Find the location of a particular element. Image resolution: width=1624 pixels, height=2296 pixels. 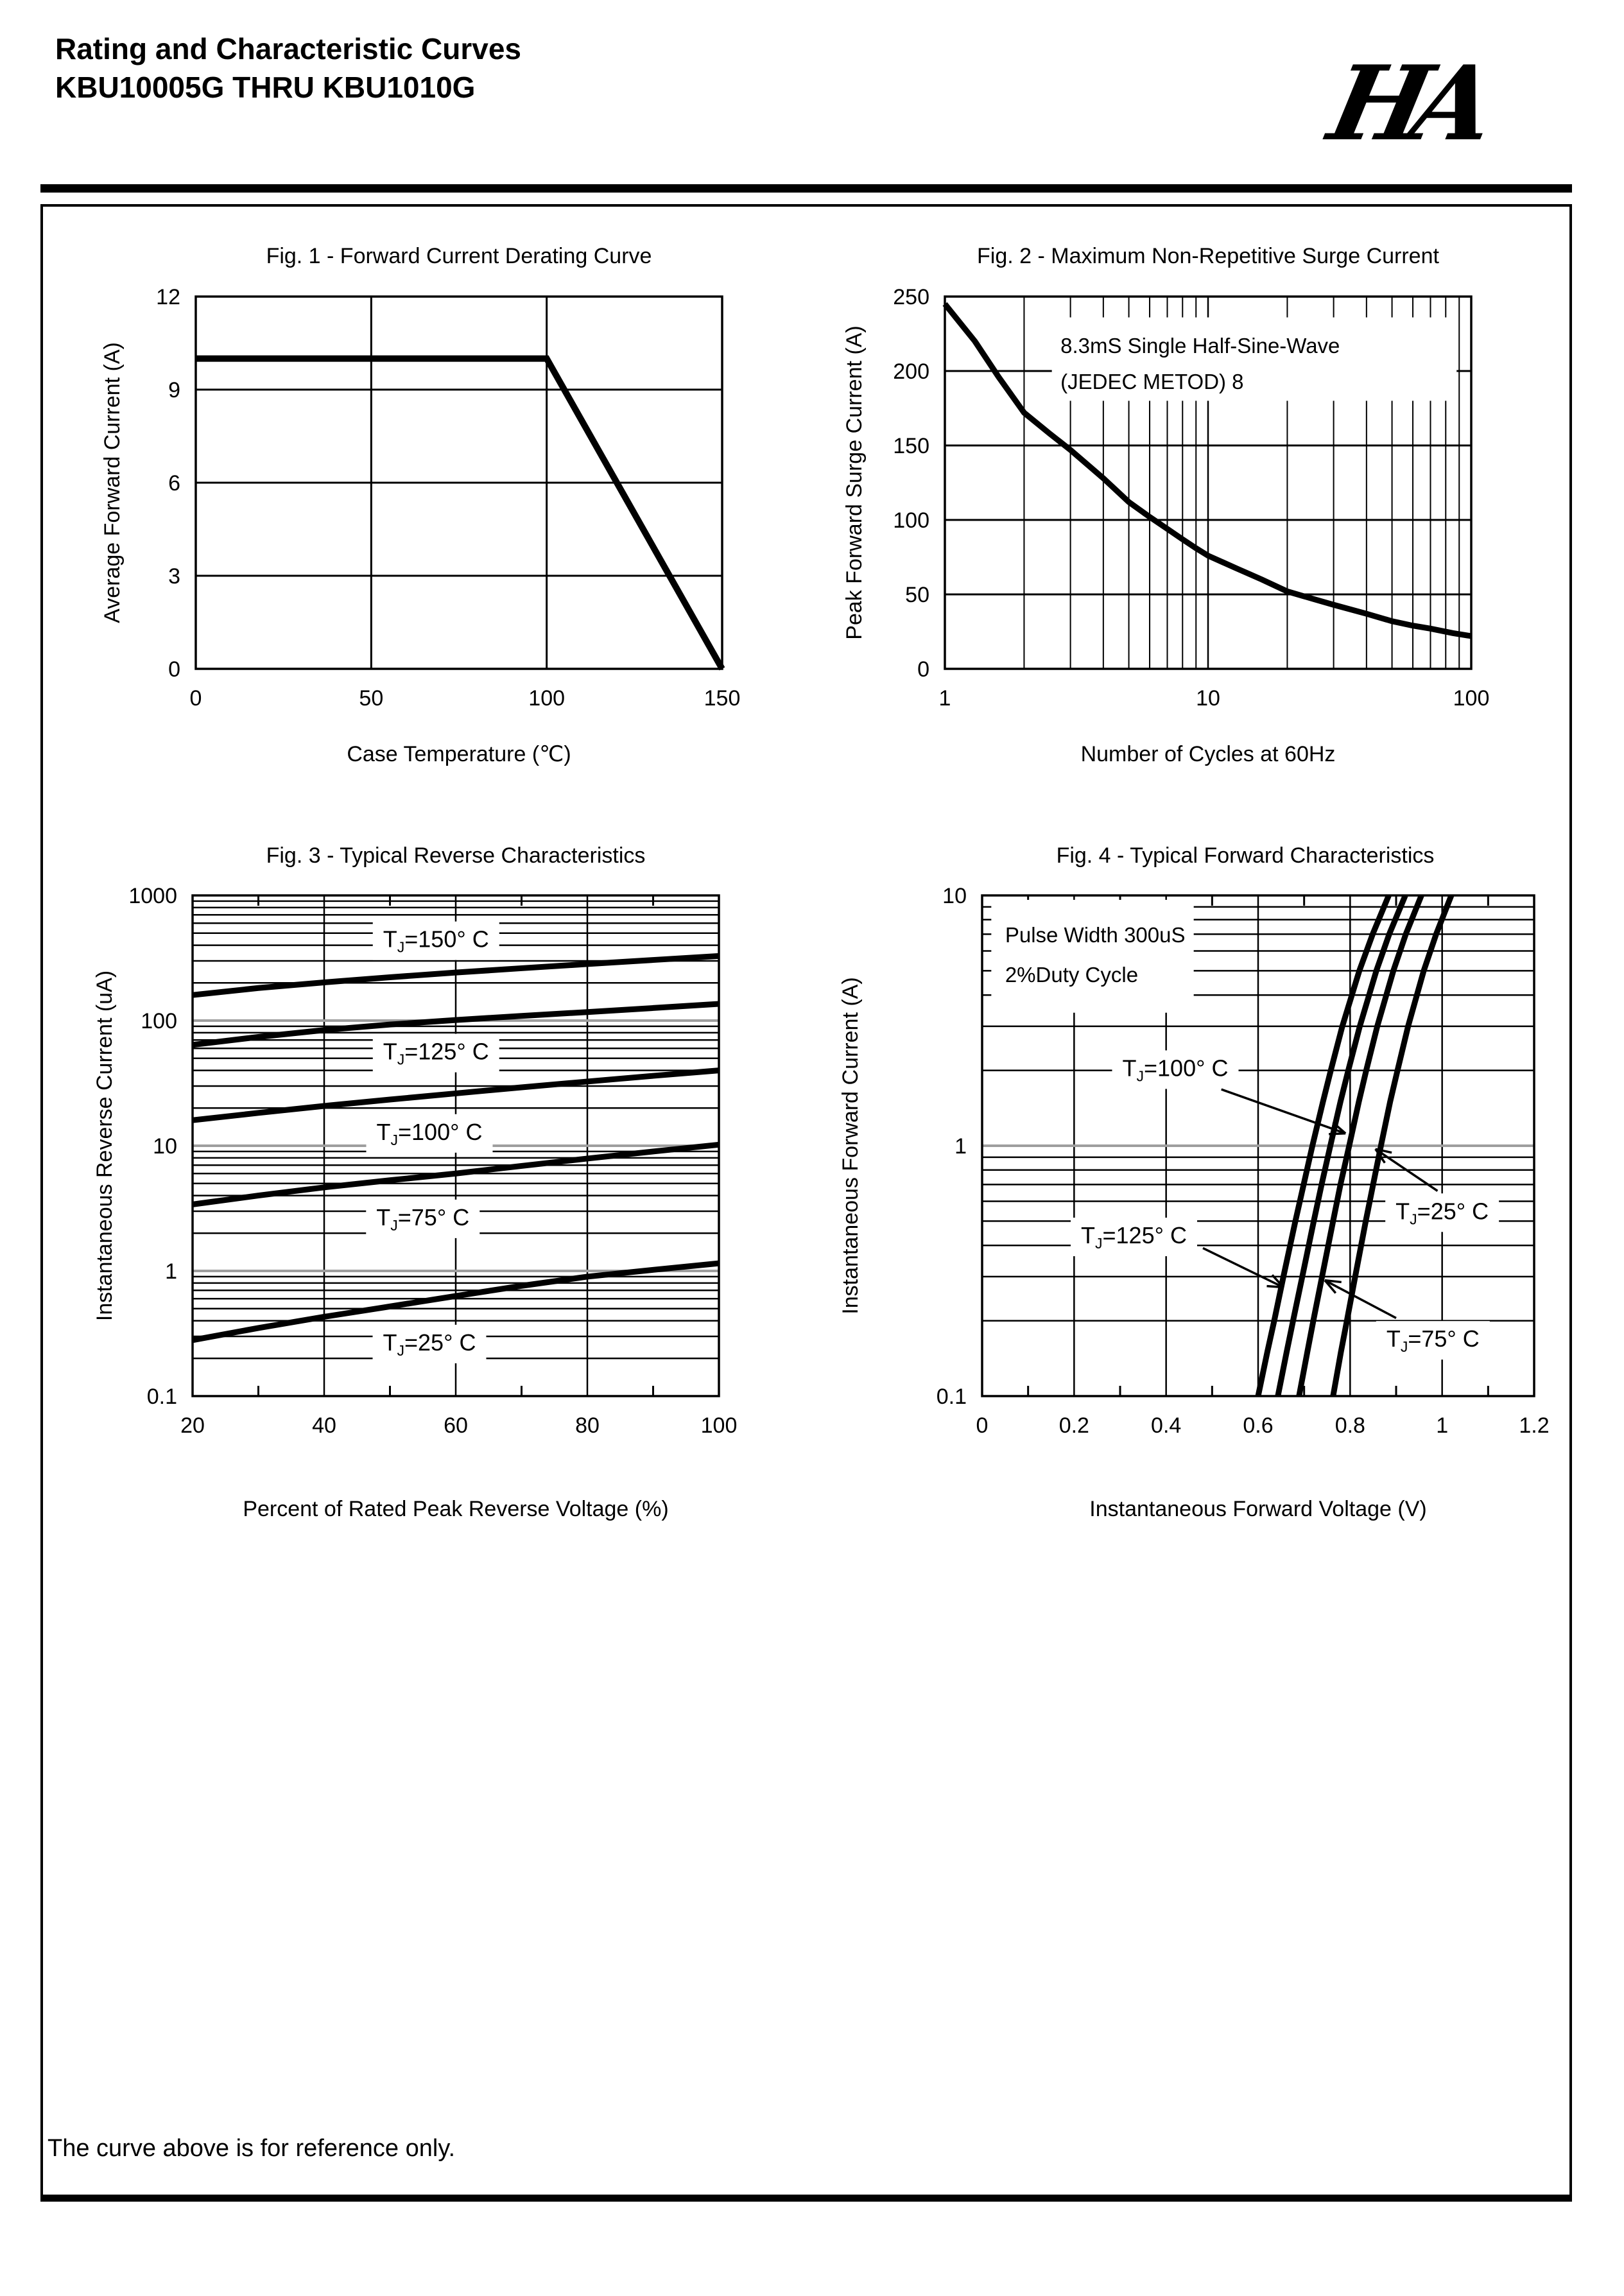

fig1-y-axis-title: Average Forward Current (A) is located at coordinates (112, 482).